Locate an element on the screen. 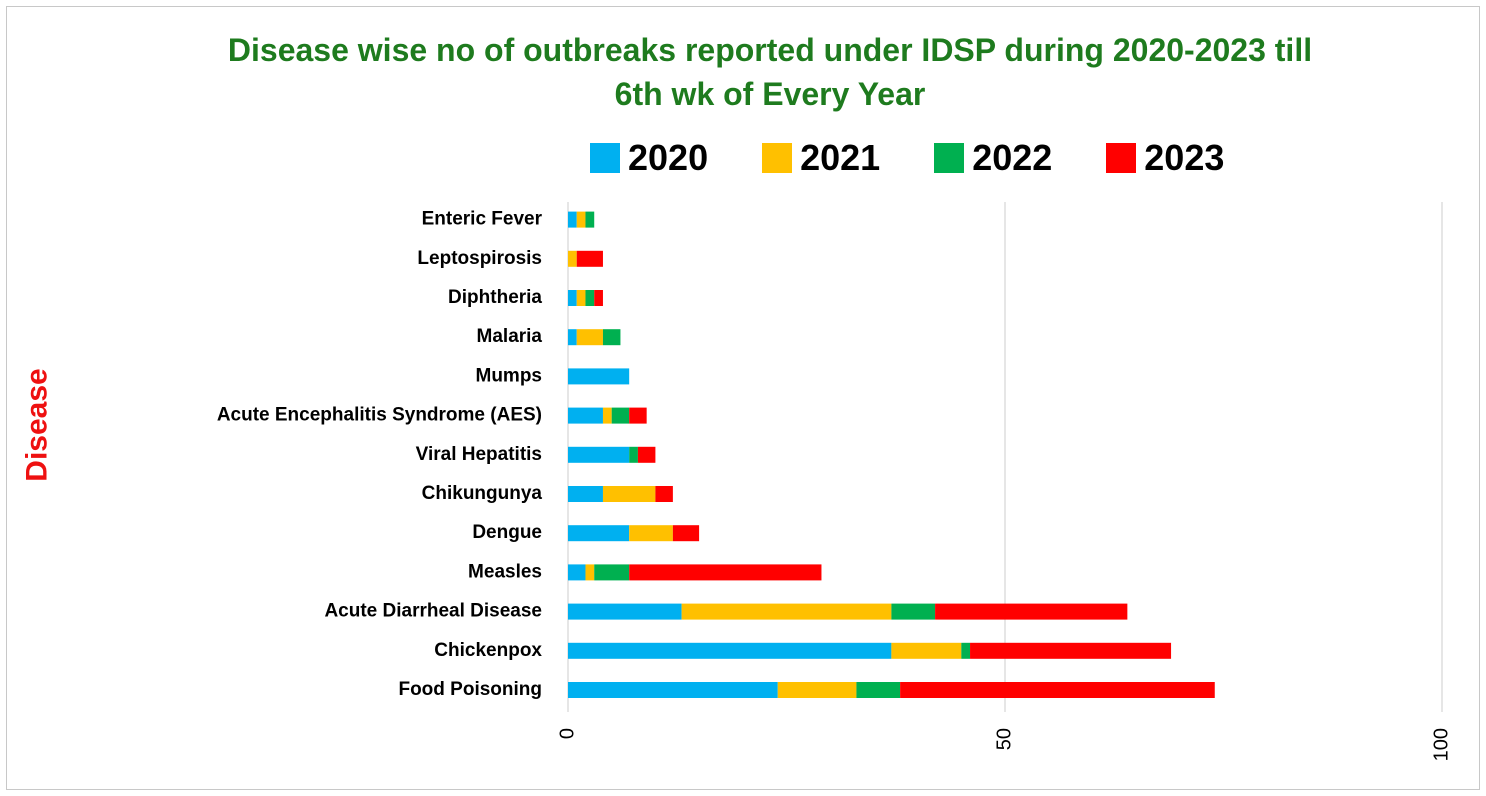 The height and width of the screenshot is (796, 1486). category-label: Viral Hepatitis is located at coordinates (479, 454).